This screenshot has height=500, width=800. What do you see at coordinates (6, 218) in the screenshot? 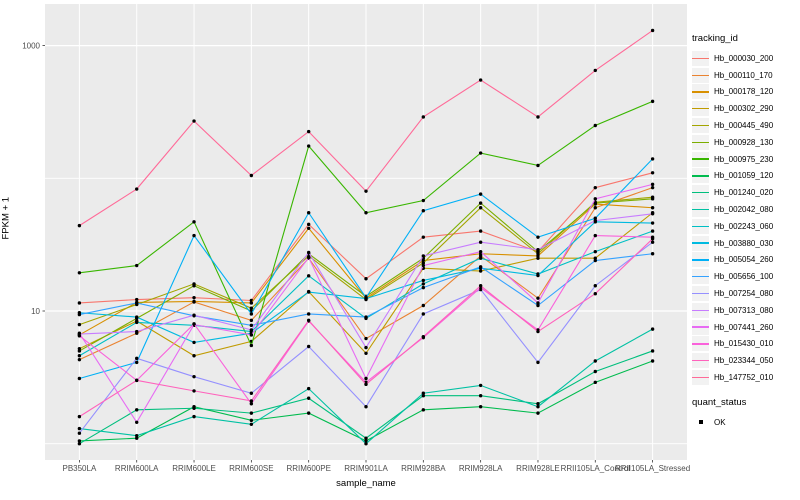
I see `y-axis-title: FPKM + 1` at bounding box center [6, 218].